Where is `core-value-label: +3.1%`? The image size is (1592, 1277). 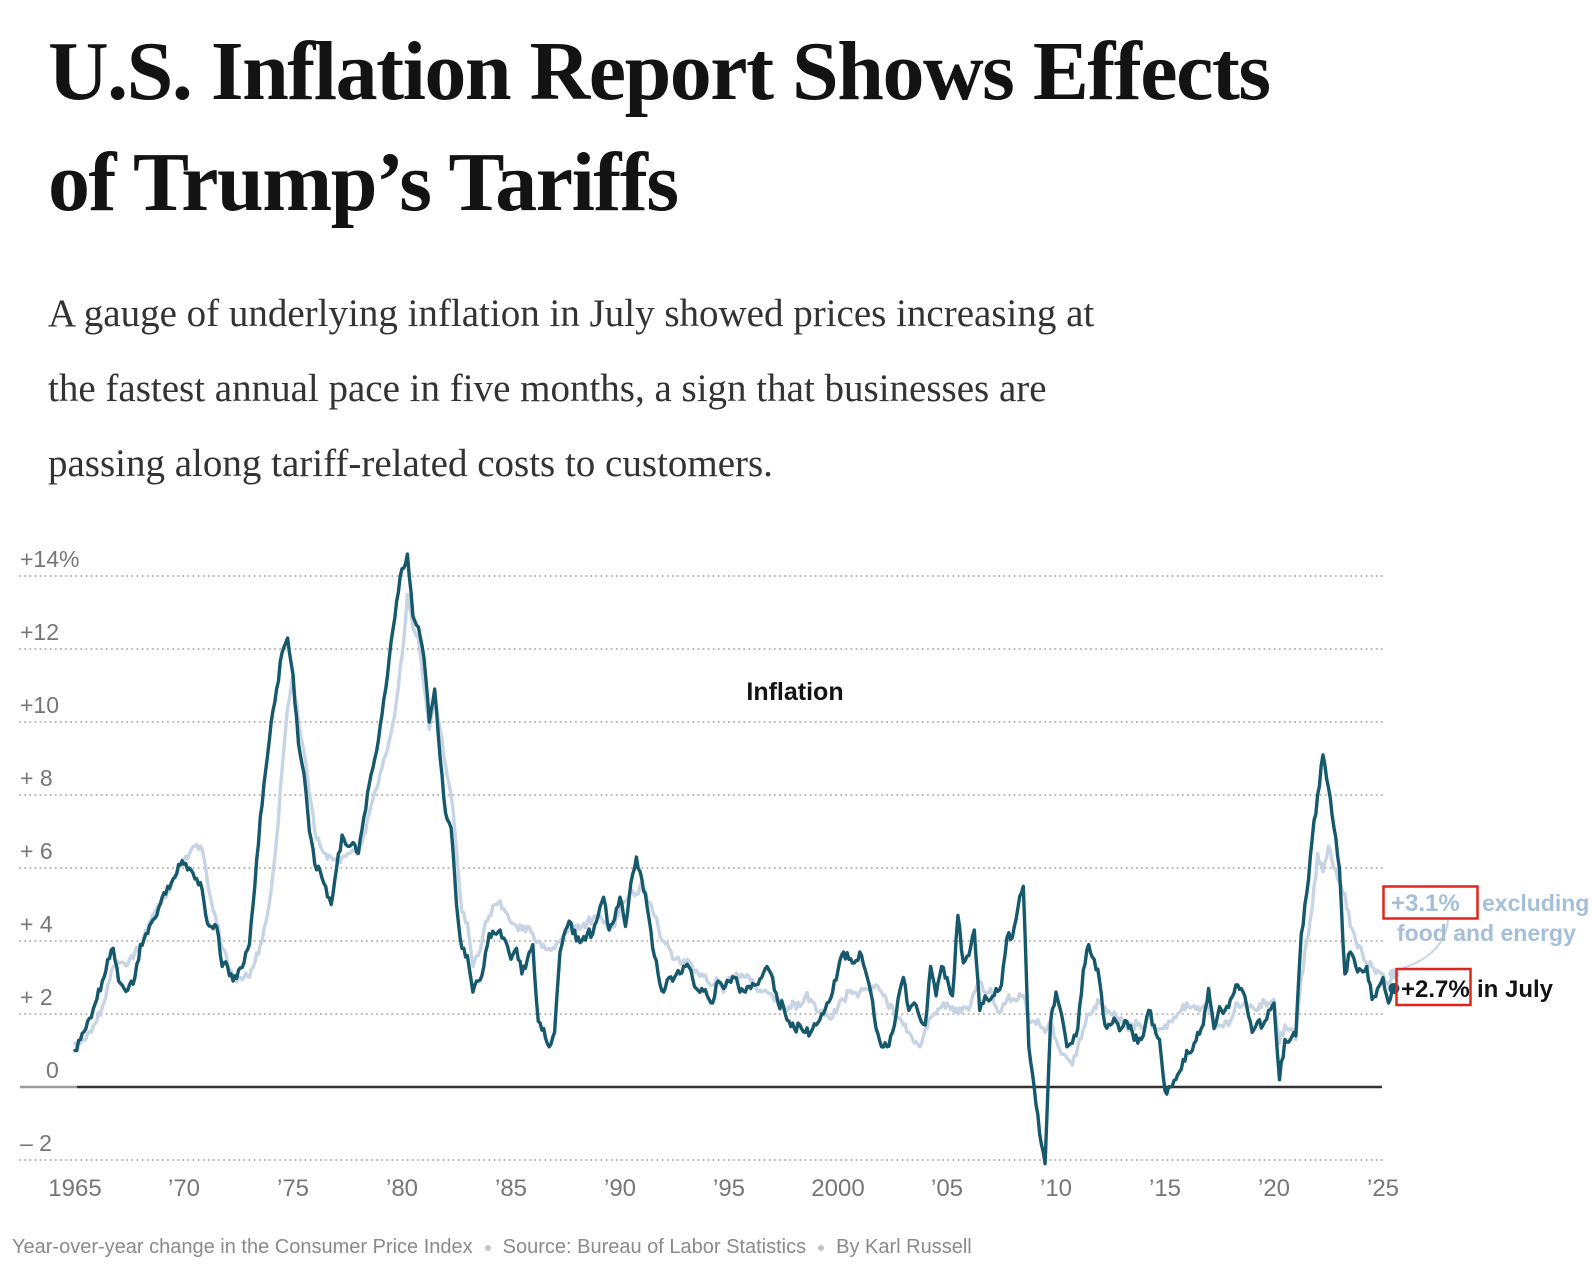
core-value-label: +3.1% is located at coordinates (1425, 903).